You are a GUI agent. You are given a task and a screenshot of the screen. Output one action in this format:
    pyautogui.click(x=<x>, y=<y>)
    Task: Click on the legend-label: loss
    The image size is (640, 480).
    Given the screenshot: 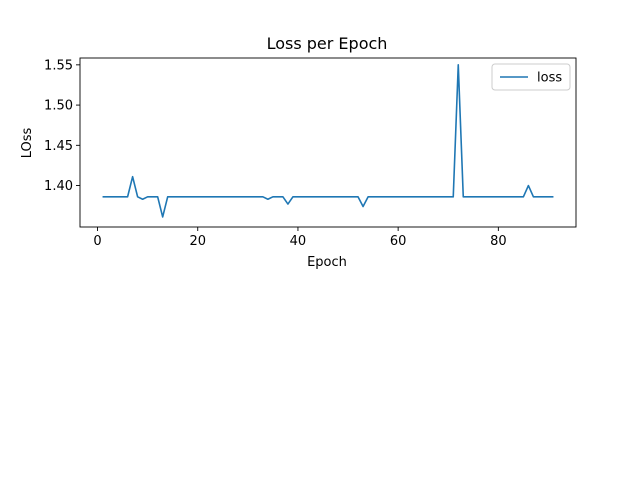 What is the action you would take?
    pyautogui.click(x=549, y=78)
    